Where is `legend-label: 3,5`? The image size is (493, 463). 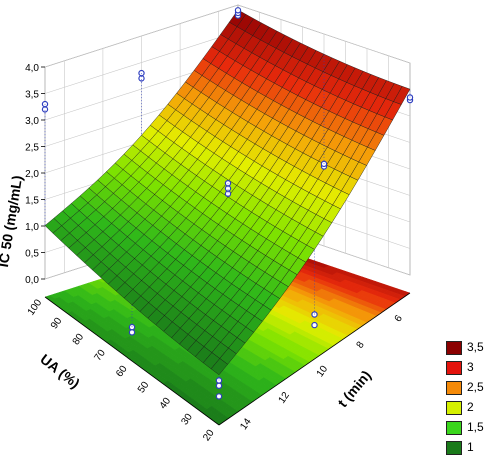 legend-label: 3,5 is located at coordinates (475, 347).